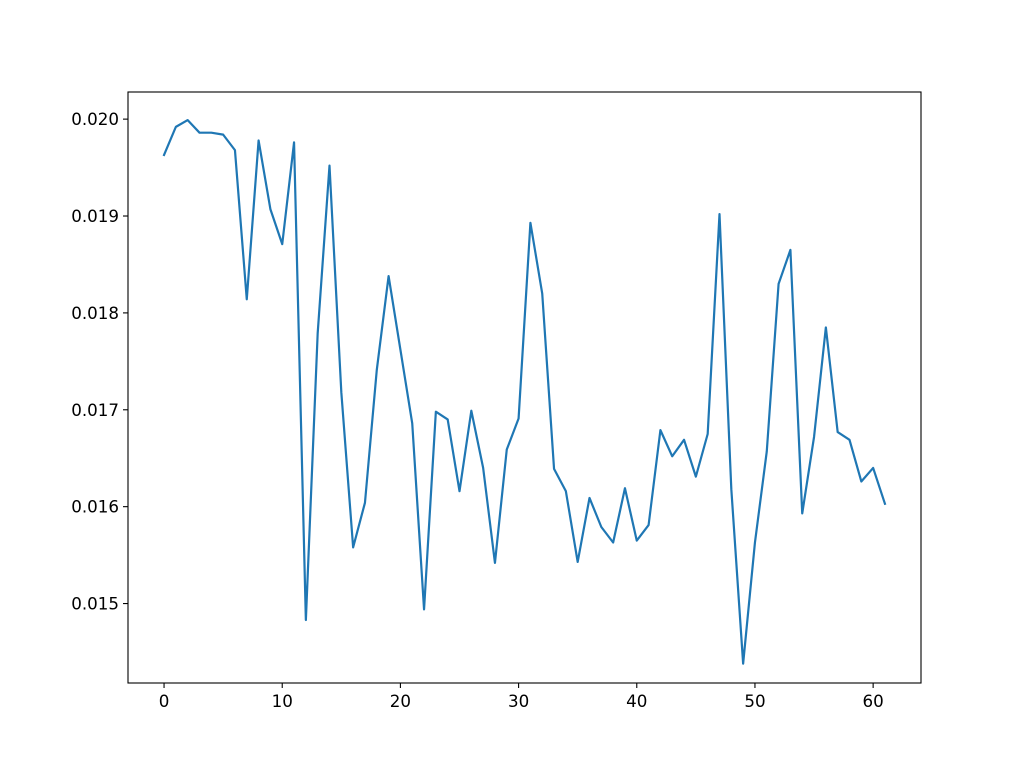 This screenshot has width=1024, height=768. I want to click on x-axis: 0 10 20 30 40 50 60, so click(521, 697).